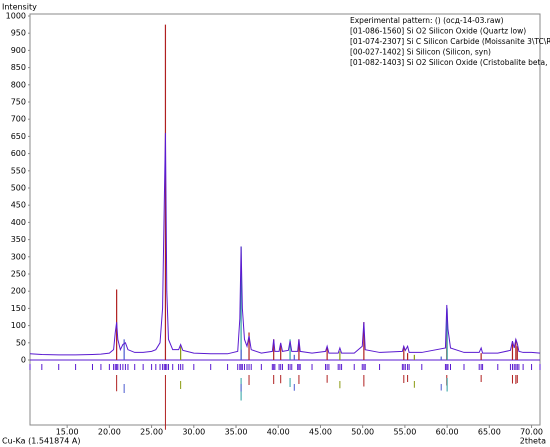 The image size is (550, 447). What do you see at coordinates (41, 441) in the screenshot?
I see `footnote: Cu-Ka (1.541874 A)` at bounding box center [41, 441].